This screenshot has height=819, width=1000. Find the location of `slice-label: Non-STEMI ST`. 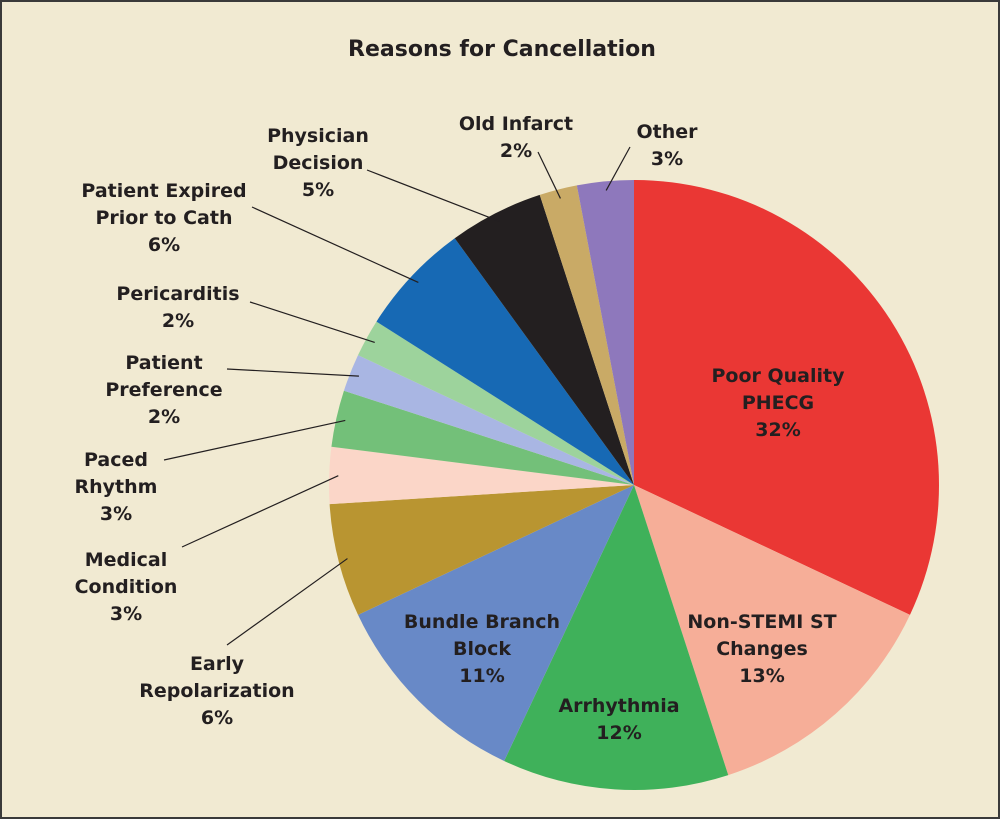

slice-label: Non-STEMI ST is located at coordinates (761, 622).